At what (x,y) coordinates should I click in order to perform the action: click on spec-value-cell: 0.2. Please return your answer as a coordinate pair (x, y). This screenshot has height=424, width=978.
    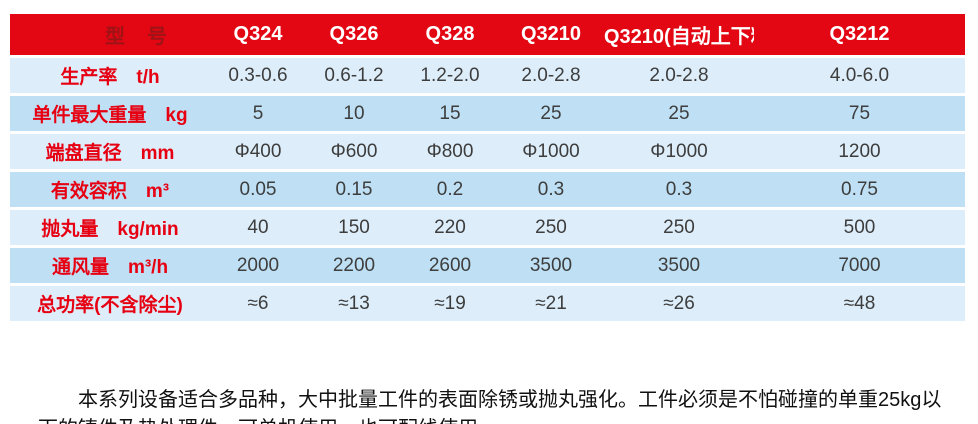
    Looking at the image, I should click on (450, 190).